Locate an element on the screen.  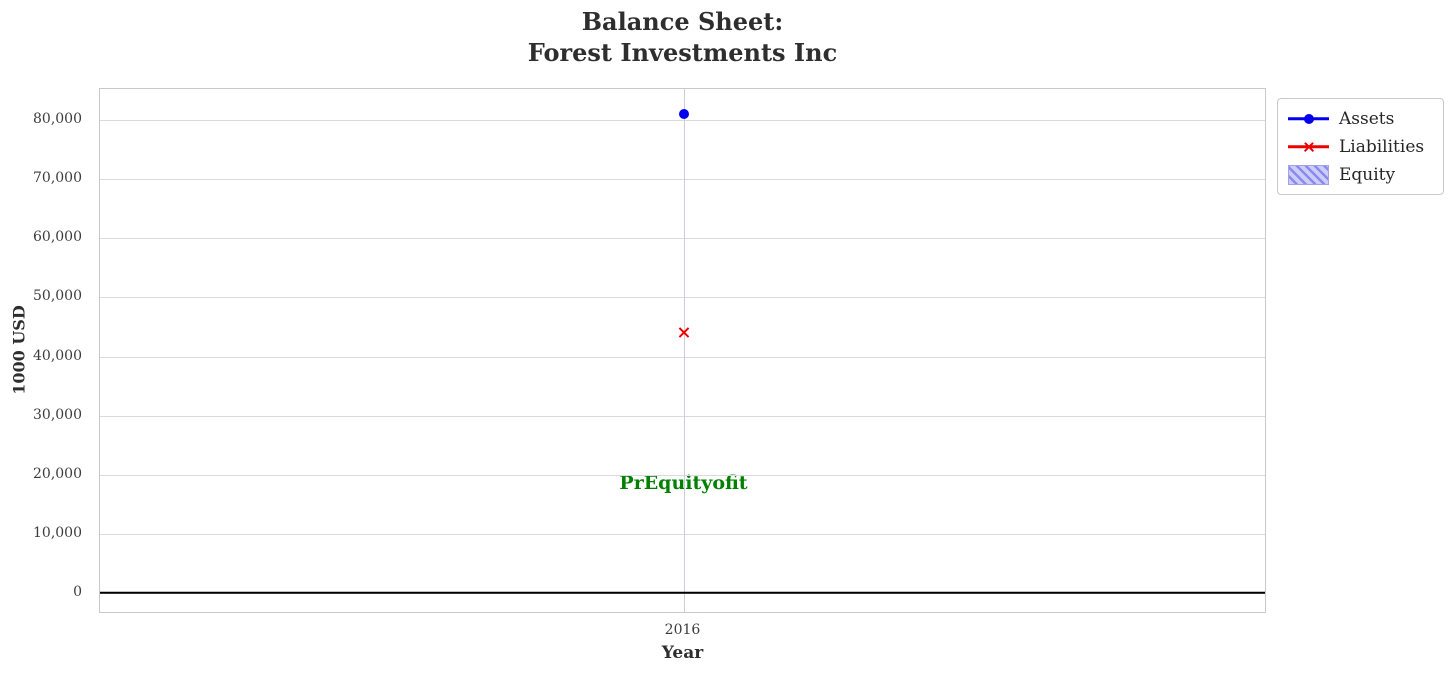
y-tick-label: 60,000 is located at coordinates (57, 237).